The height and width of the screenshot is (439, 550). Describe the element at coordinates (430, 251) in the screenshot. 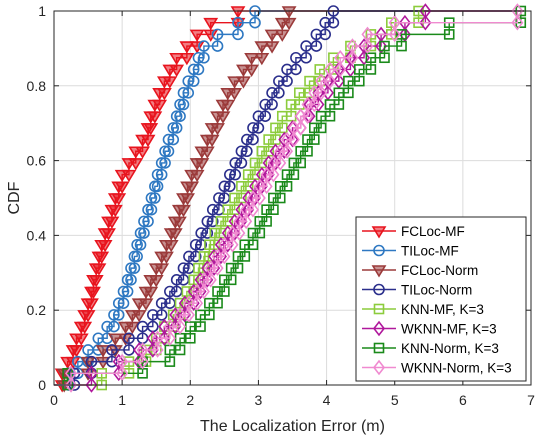

I see `legend-label: TILoc-MF` at that location.